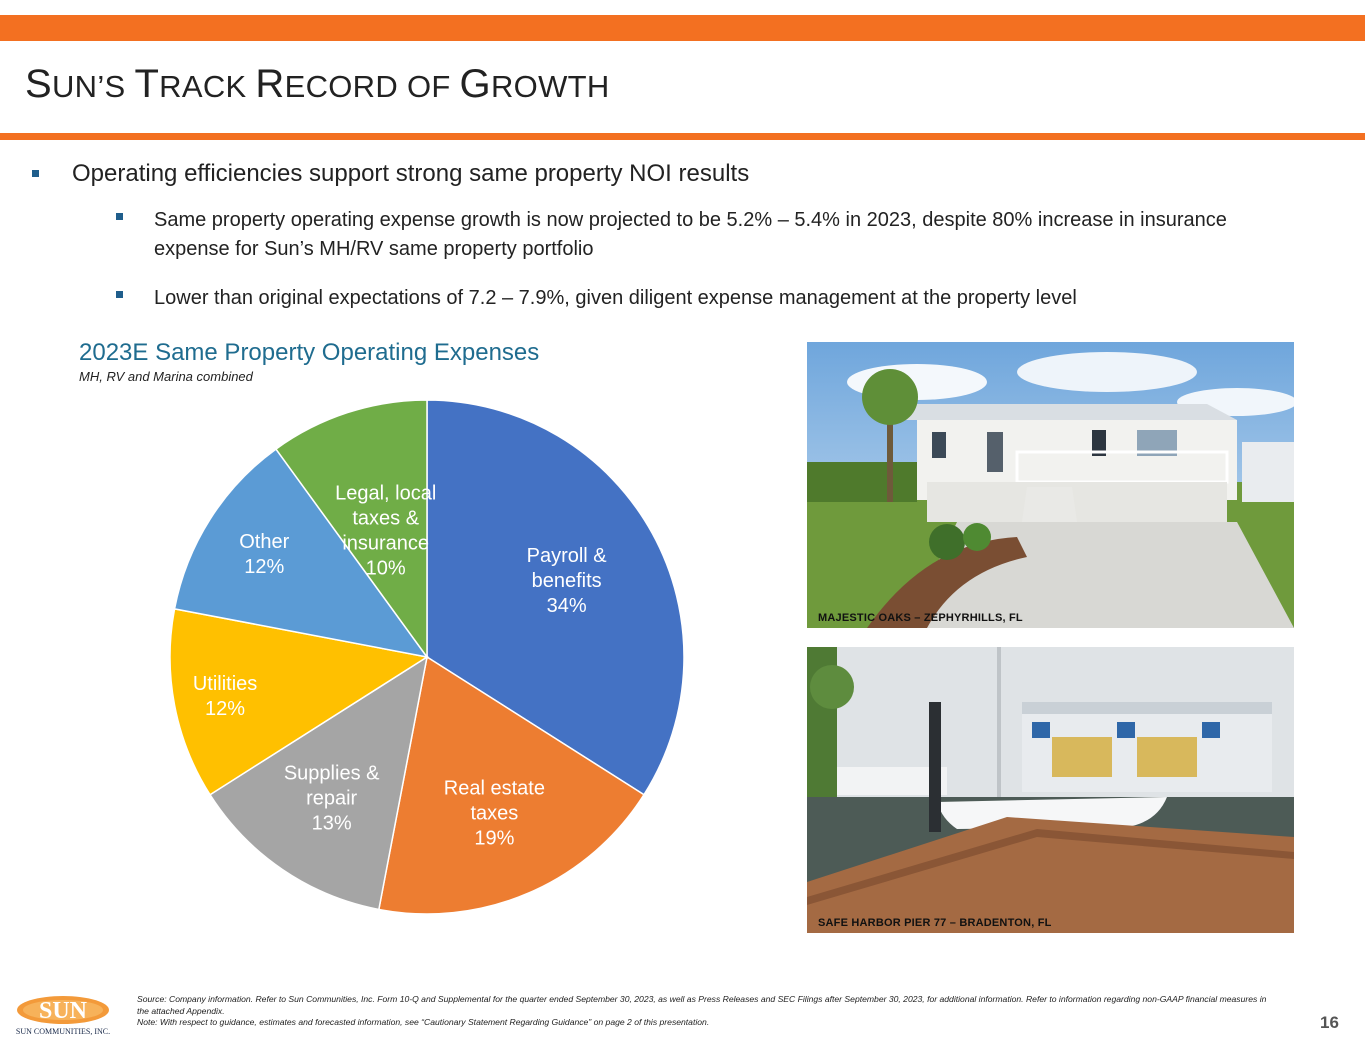  I want to click on title-part: RACK, so click(207, 86).